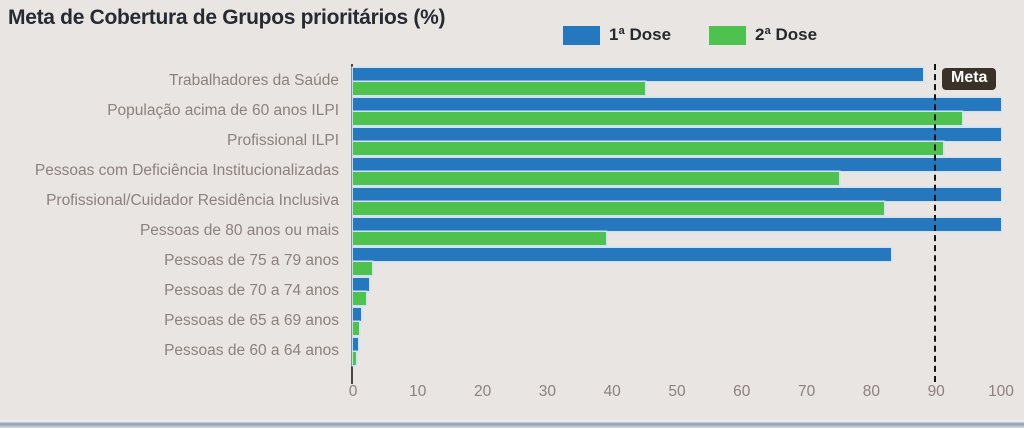  I want to click on bottom-window-edge, so click(512, 423).